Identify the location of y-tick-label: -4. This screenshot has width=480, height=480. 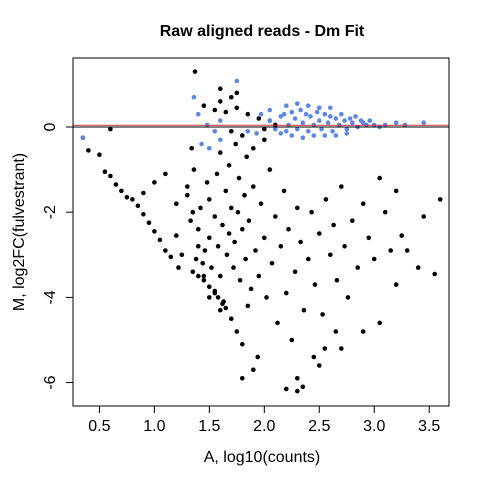
(50, 297).